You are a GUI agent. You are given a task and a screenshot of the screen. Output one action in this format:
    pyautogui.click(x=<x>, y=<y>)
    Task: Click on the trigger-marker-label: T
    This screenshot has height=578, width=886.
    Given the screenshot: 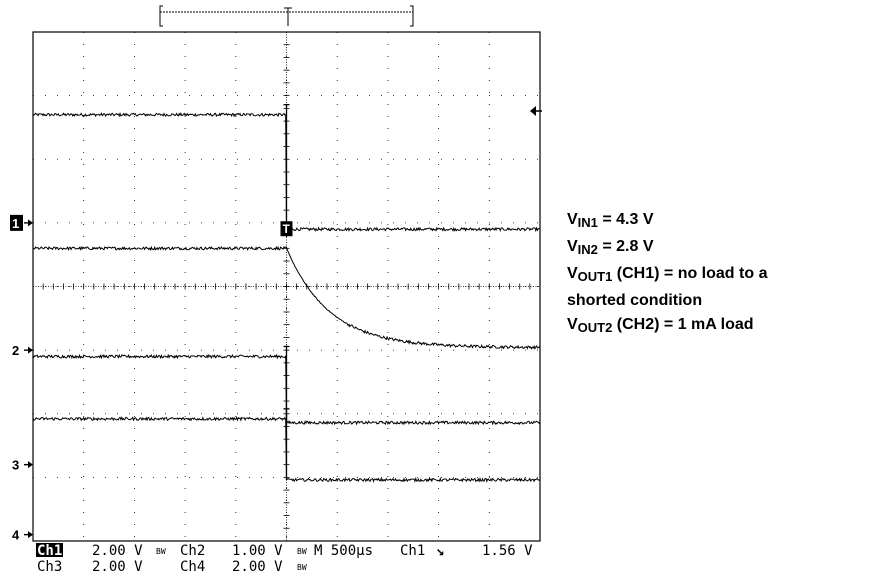 What is the action you would take?
    pyautogui.click(x=287, y=229)
    